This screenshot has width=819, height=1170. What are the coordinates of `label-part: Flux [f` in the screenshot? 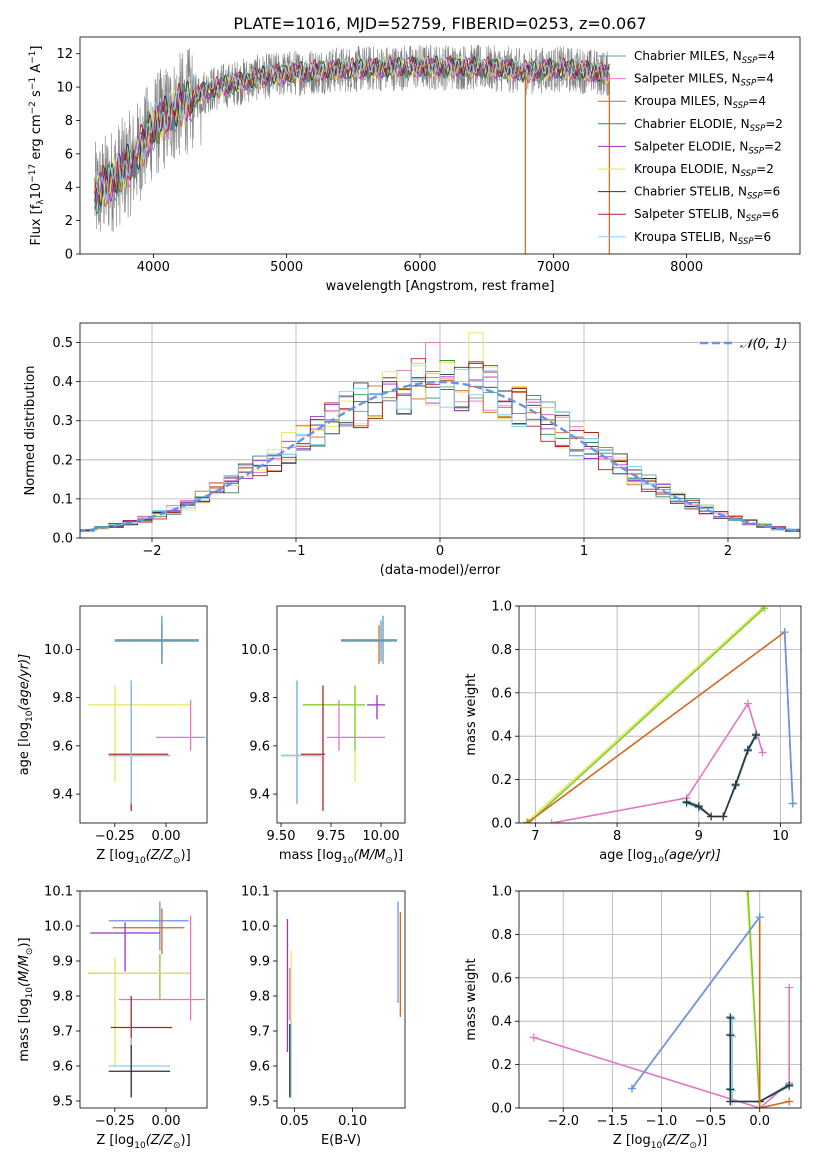 It's located at (36, 224).